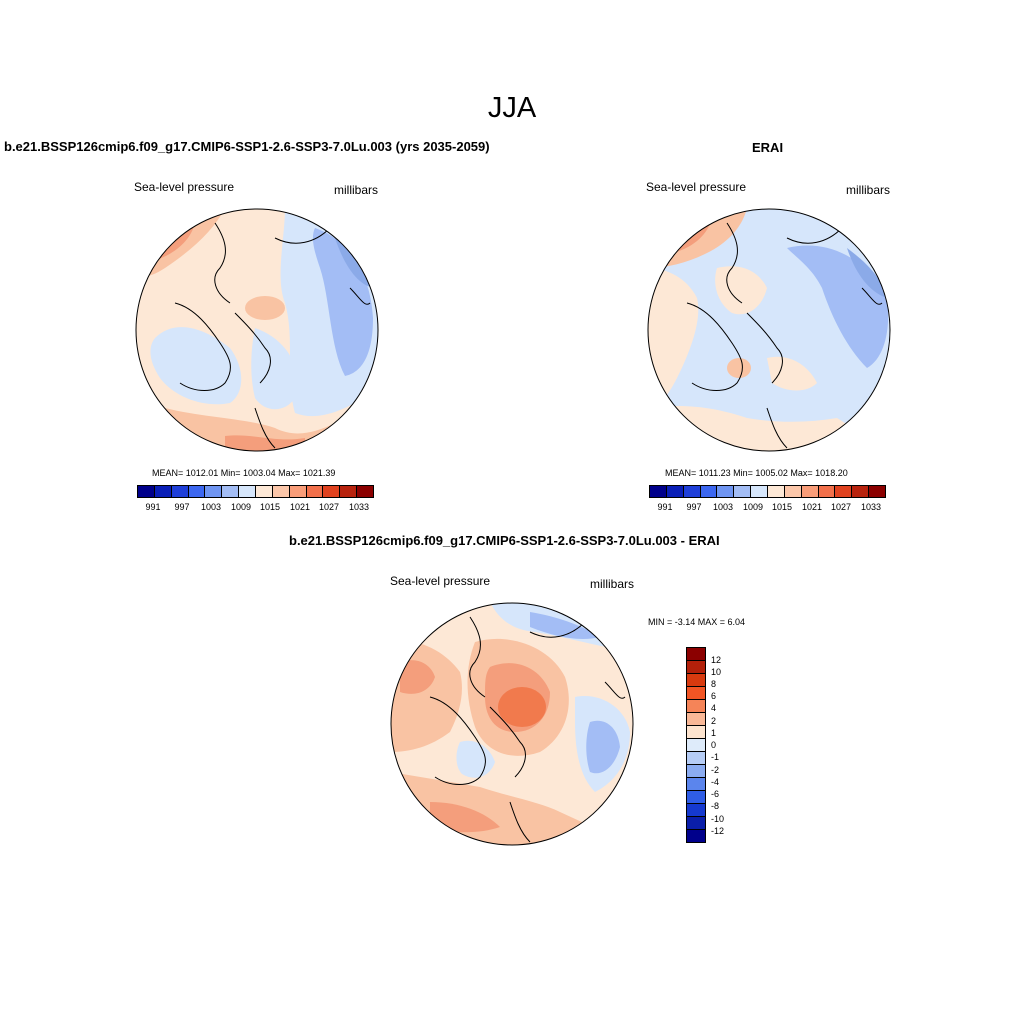 Image resolution: width=1024 pixels, height=1024 pixels. What do you see at coordinates (359, 507) in the screenshot?
I see `colorbar-tick-label: 1033` at bounding box center [359, 507].